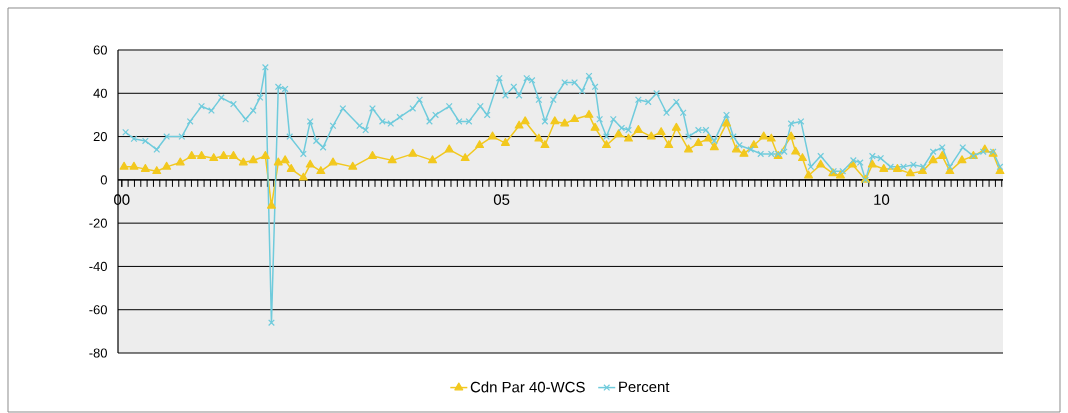 This screenshot has height=413, width=1068. Describe the element at coordinates (100, 93) in the screenshot. I see `y-tick-label: 40` at that location.